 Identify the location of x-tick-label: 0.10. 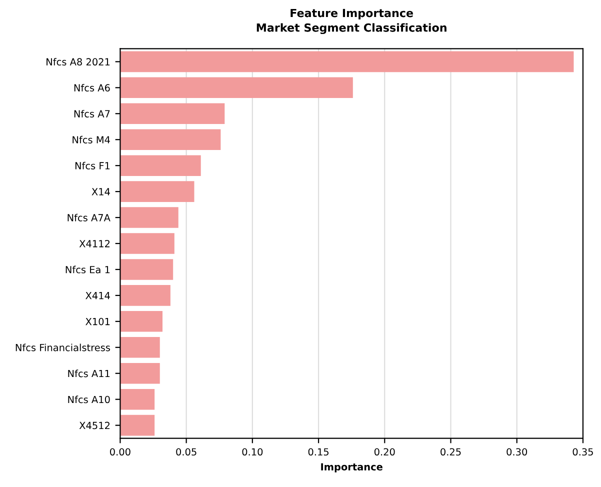
(252, 452).